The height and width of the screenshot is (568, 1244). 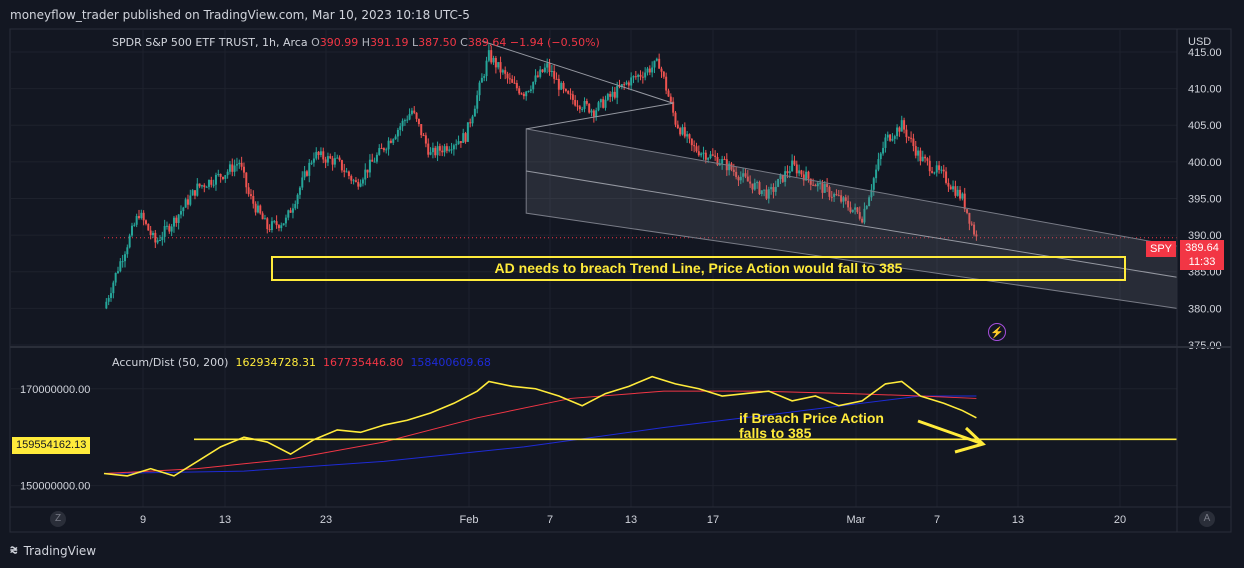 What do you see at coordinates (997, 332) in the screenshot?
I see `lightning-icon: ⚡` at bounding box center [997, 332].